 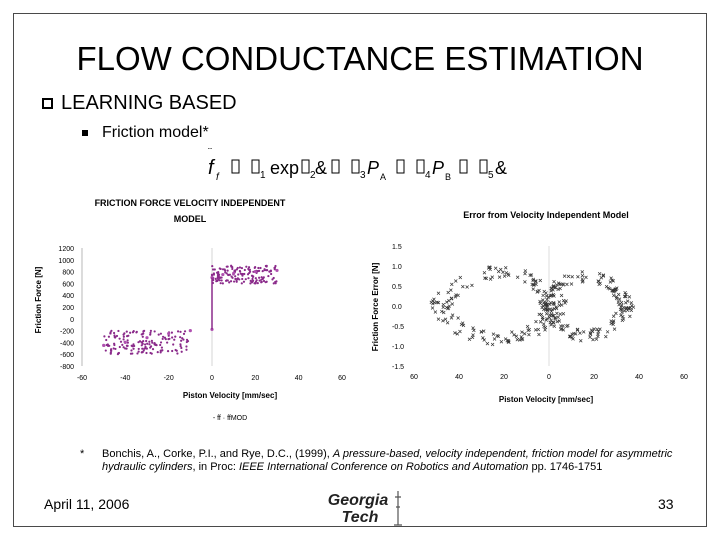 I want to click on chart-left-ytick: 1200, so click(x=66, y=249).